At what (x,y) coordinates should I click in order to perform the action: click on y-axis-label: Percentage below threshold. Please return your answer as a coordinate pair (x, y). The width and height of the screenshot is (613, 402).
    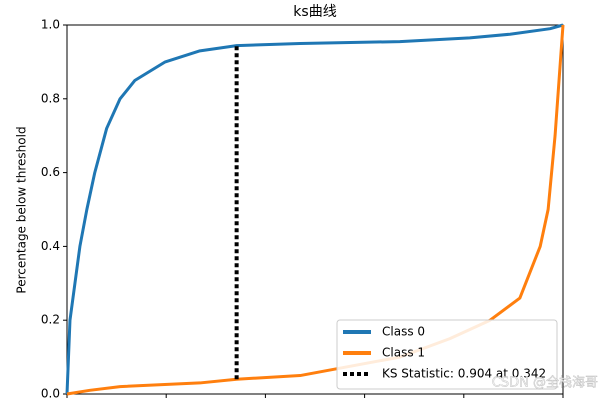
    Looking at the image, I should click on (22, 209).